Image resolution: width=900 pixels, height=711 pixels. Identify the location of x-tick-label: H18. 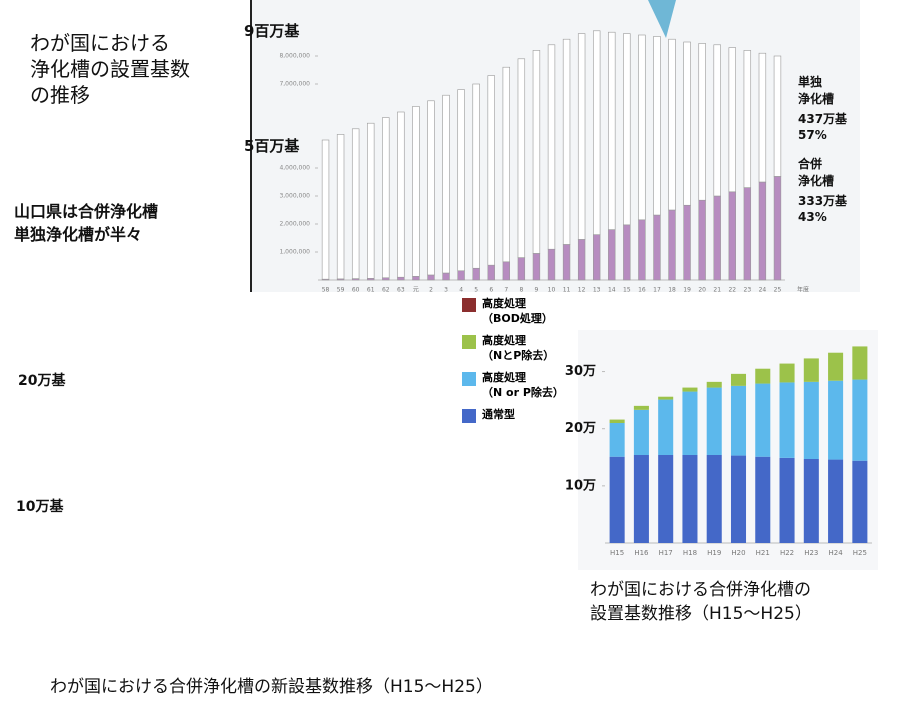
(690, 553).